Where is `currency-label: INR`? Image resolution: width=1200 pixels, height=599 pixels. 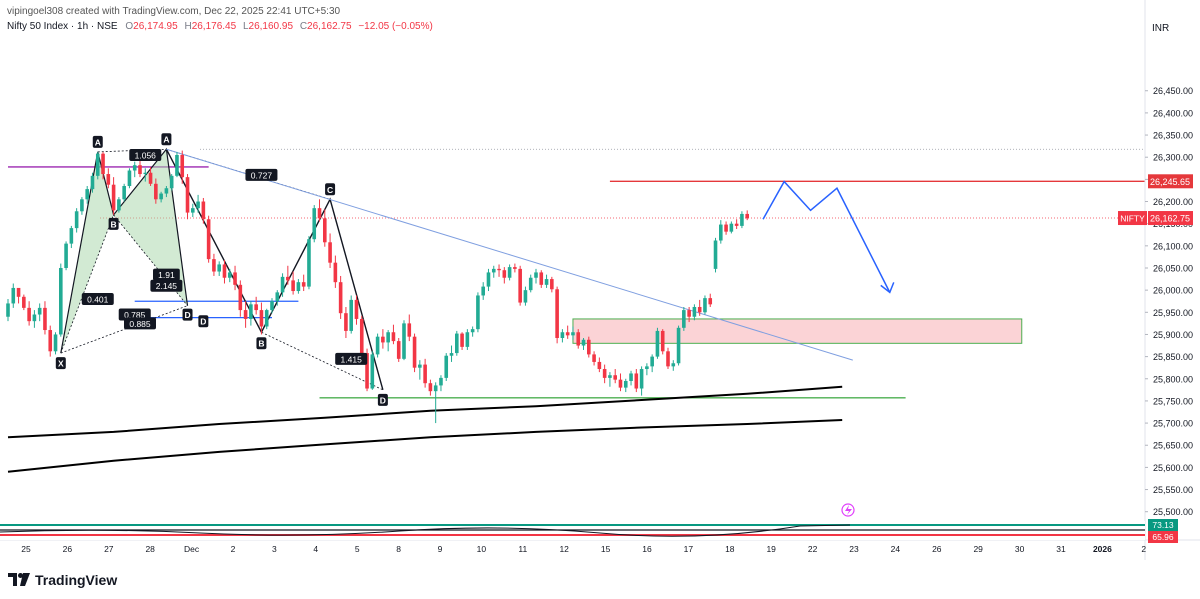
currency-label: INR is located at coordinates (1161, 28).